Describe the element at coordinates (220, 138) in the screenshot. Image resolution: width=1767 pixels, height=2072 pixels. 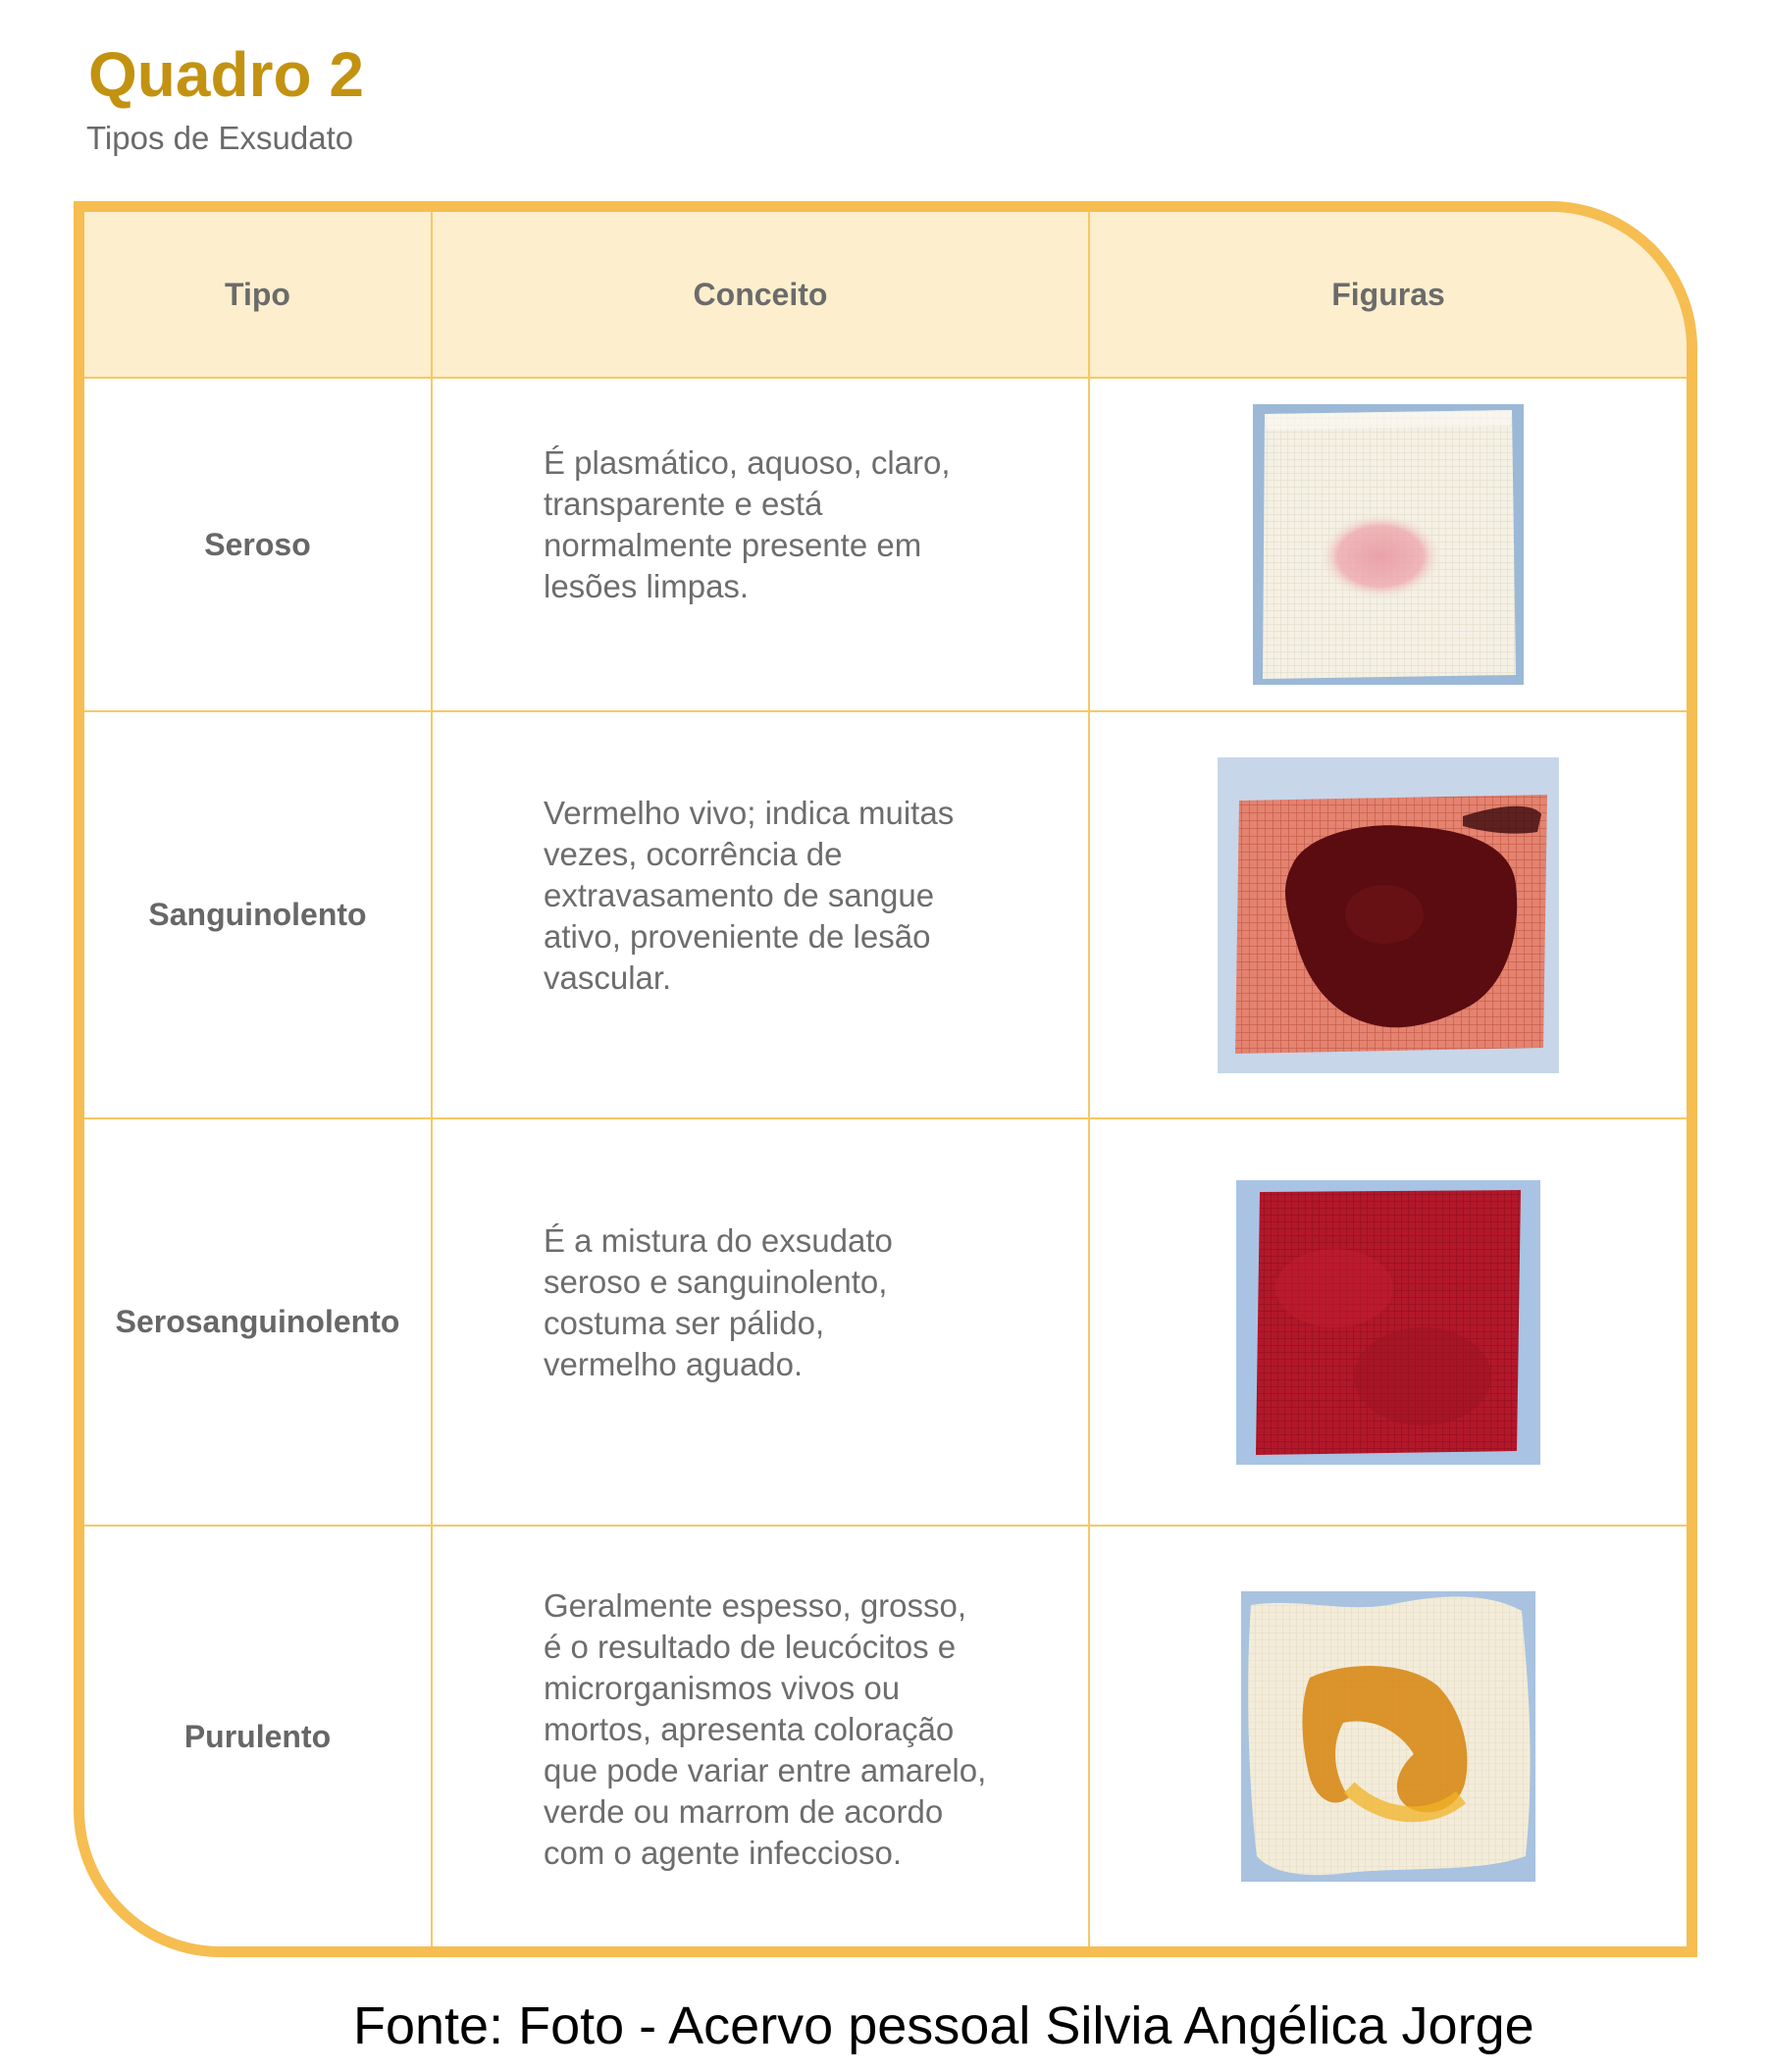
I see `page-subtitle: Tipos de Exsudato` at that location.